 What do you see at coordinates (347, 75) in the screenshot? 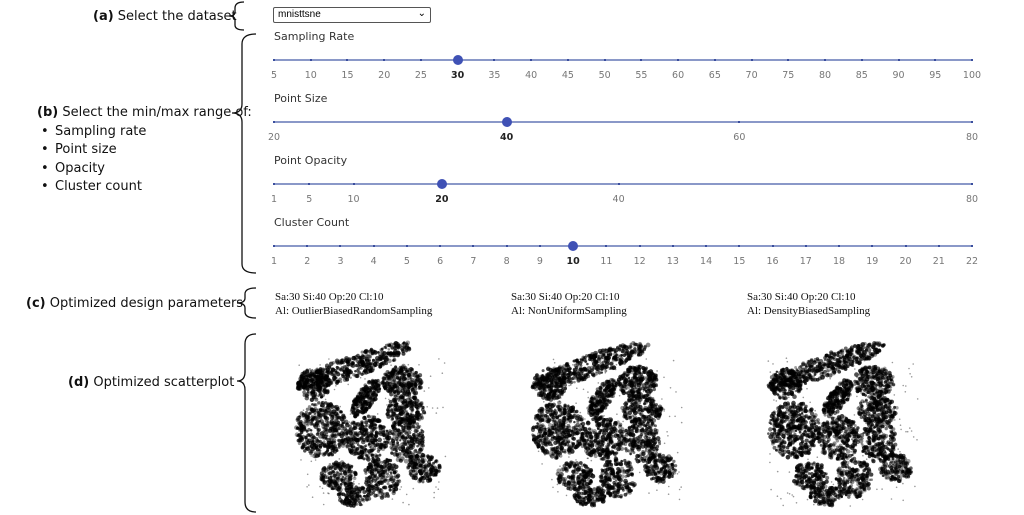
I see `tick-label: 15` at bounding box center [347, 75].